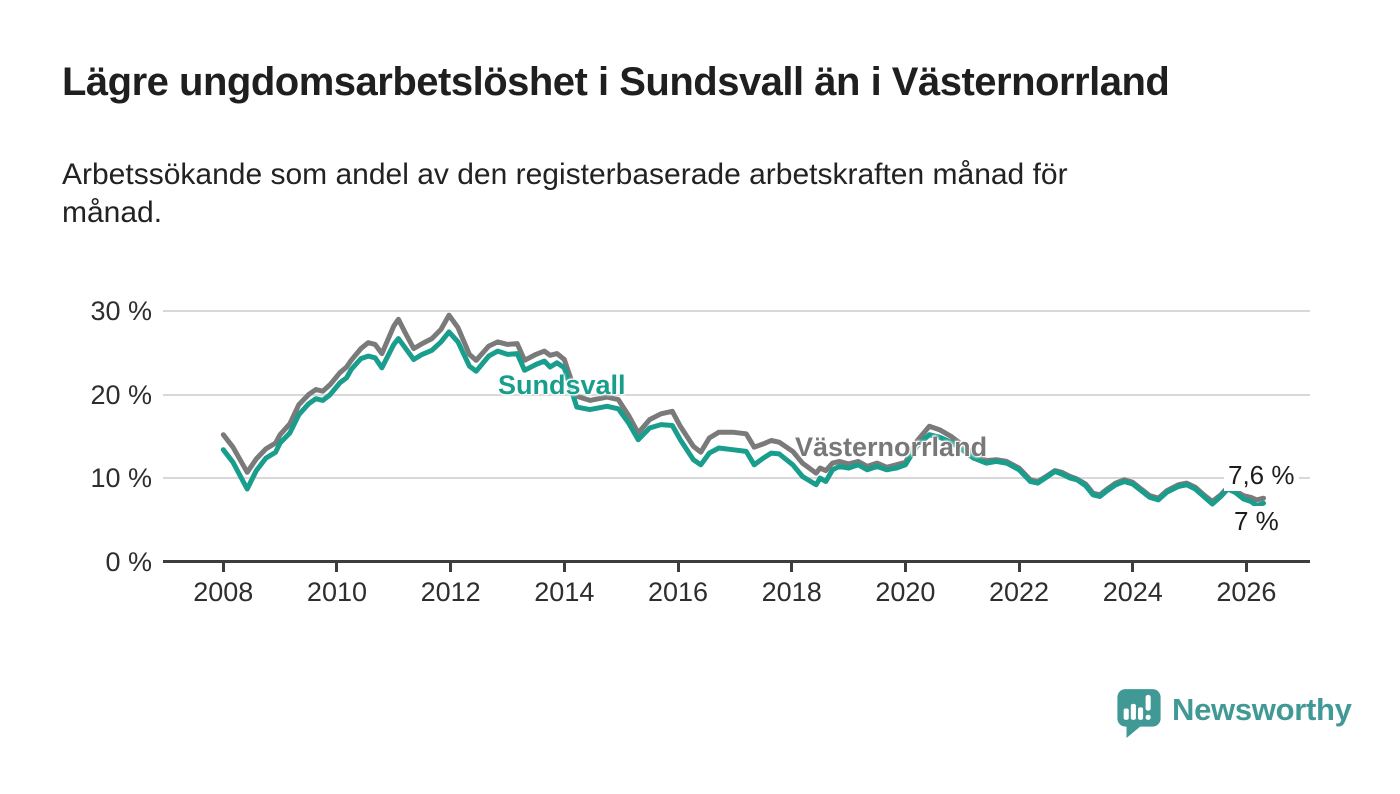 This screenshot has height=794, width=1400. What do you see at coordinates (1246, 592) in the screenshot?
I see `x-tick-label-2026: 2026` at bounding box center [1246, 592].